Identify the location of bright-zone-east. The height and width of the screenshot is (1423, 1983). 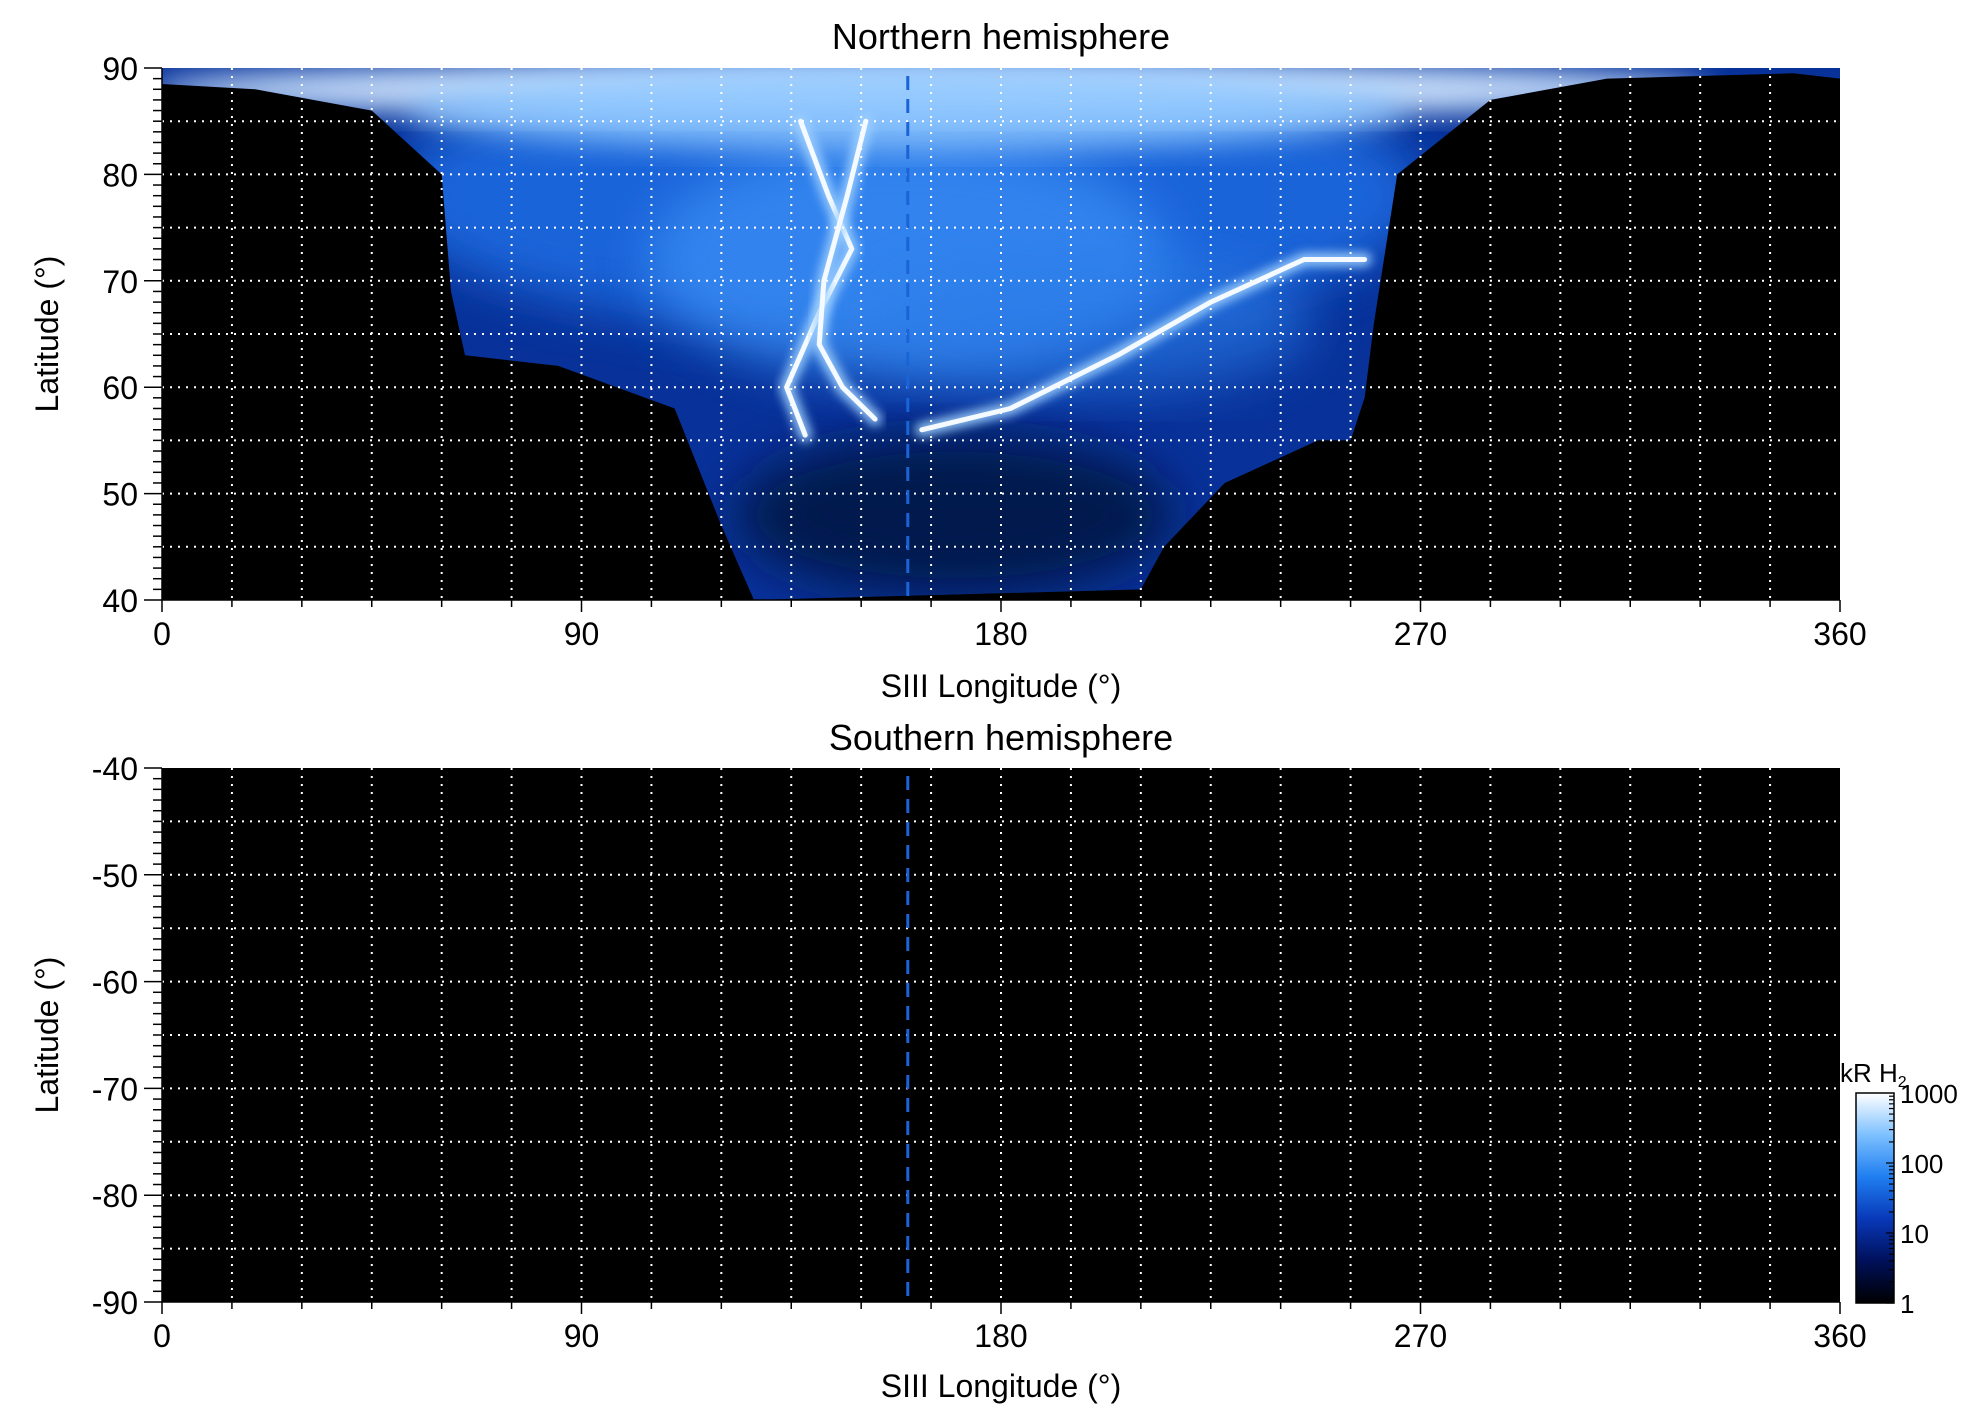
(1094, 323).